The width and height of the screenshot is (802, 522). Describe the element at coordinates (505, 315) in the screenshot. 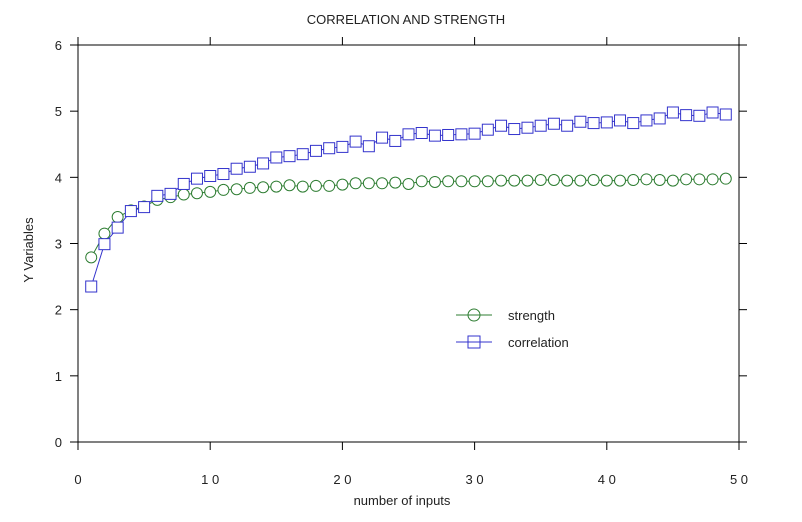

I see `legend-item-strength: strength` at that location.